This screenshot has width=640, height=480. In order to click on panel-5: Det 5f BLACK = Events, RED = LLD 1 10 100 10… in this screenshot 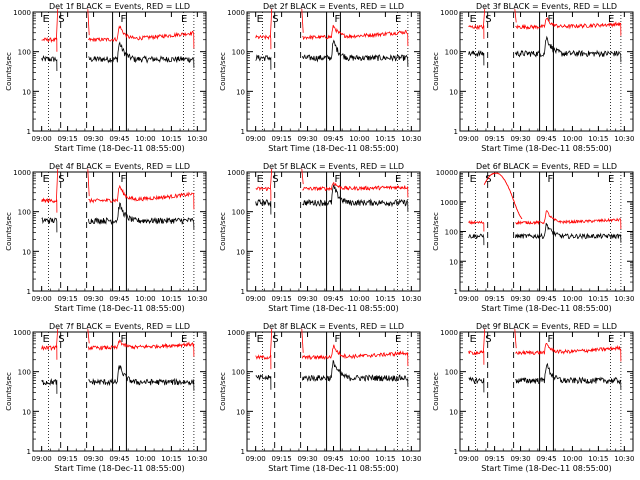, I will do `click(320, 237)`.